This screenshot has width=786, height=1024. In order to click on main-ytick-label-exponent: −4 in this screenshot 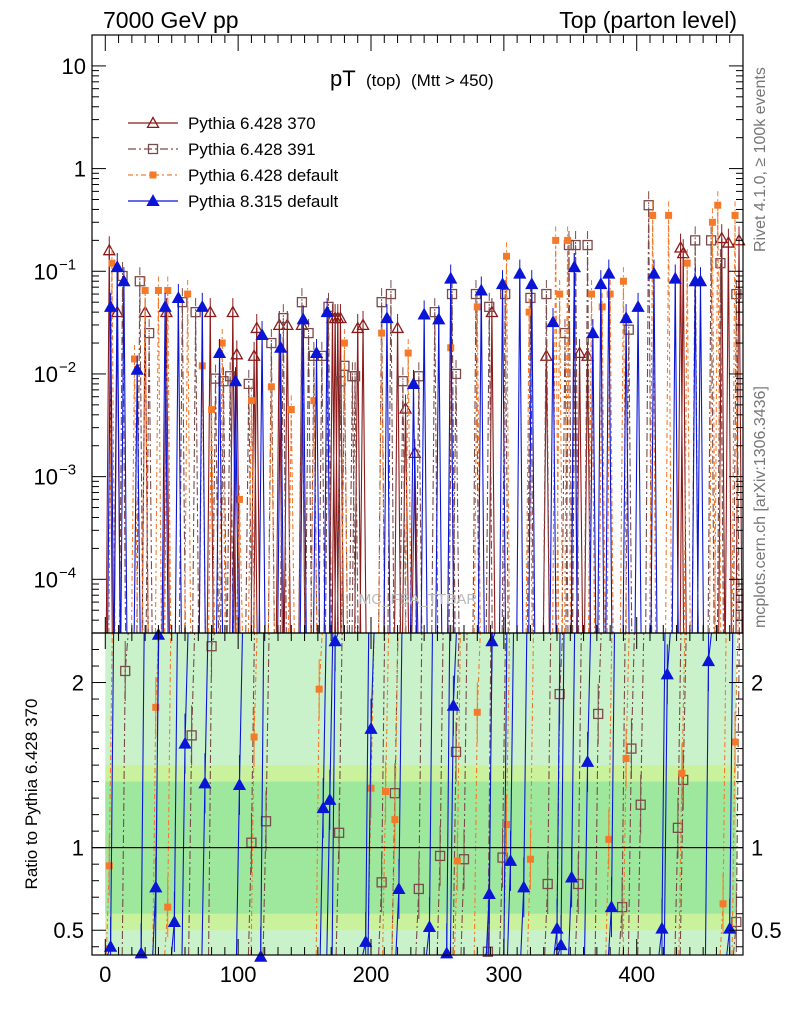, I will do `click(67, 572)`.